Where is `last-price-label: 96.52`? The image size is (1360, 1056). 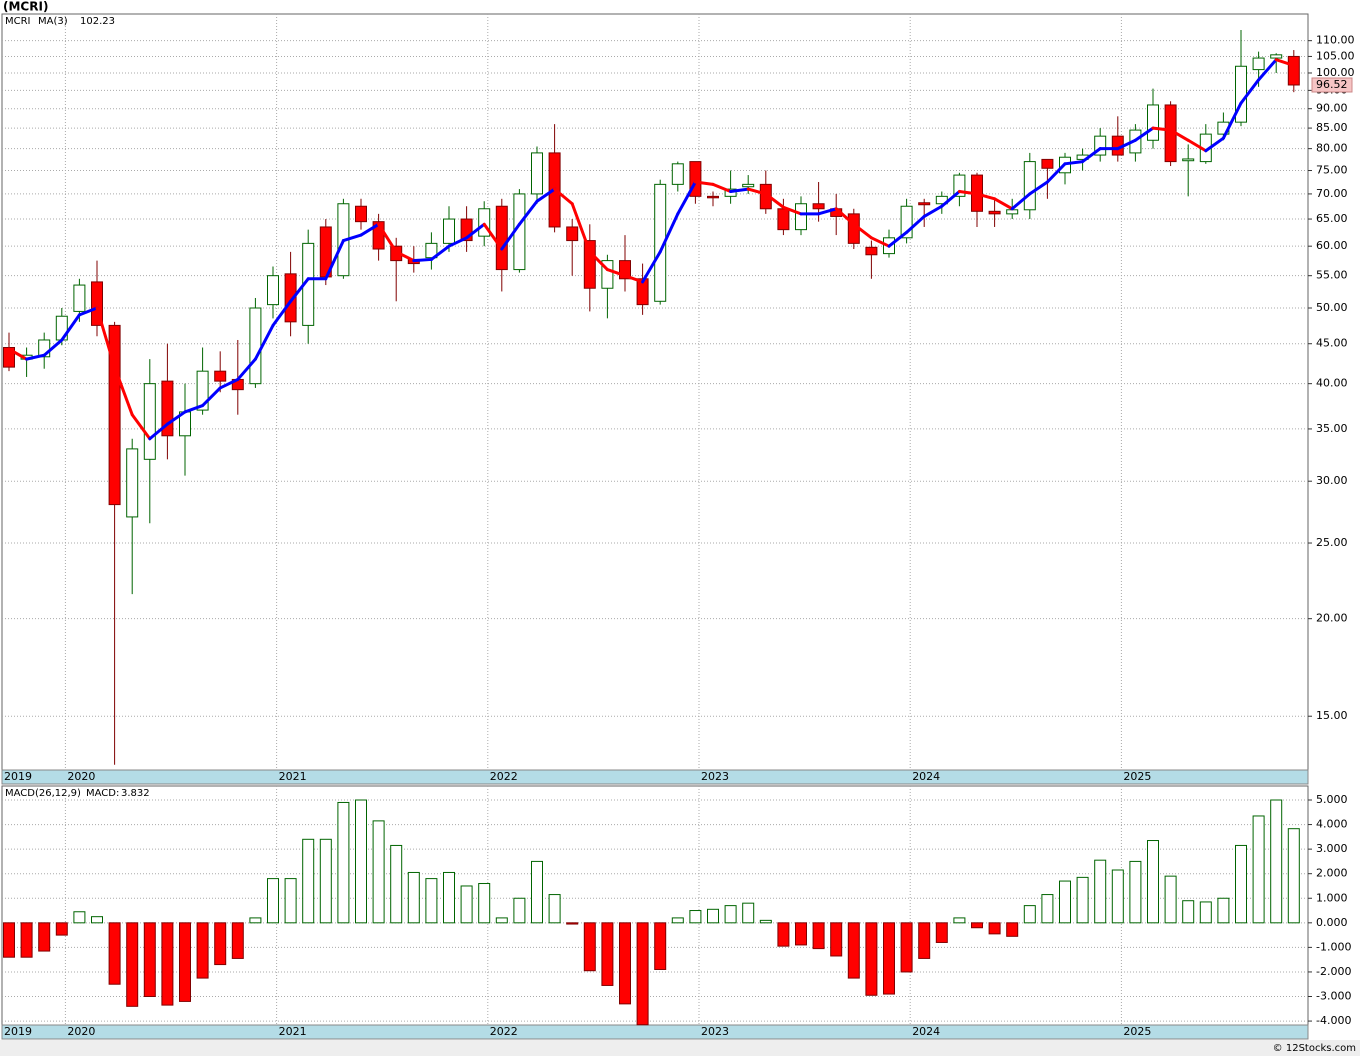
last-price-label: 96.52 is located at coordinates (1332, 84).